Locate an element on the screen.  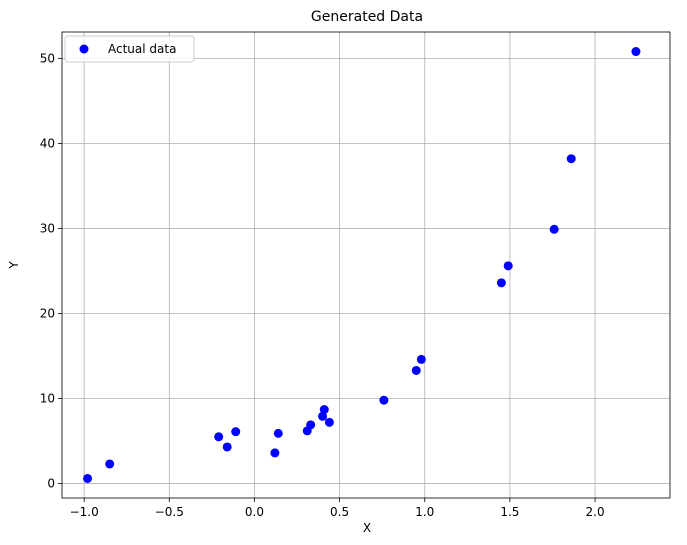
x-tick-label: −0.5 is located at coordinates (169, 512).